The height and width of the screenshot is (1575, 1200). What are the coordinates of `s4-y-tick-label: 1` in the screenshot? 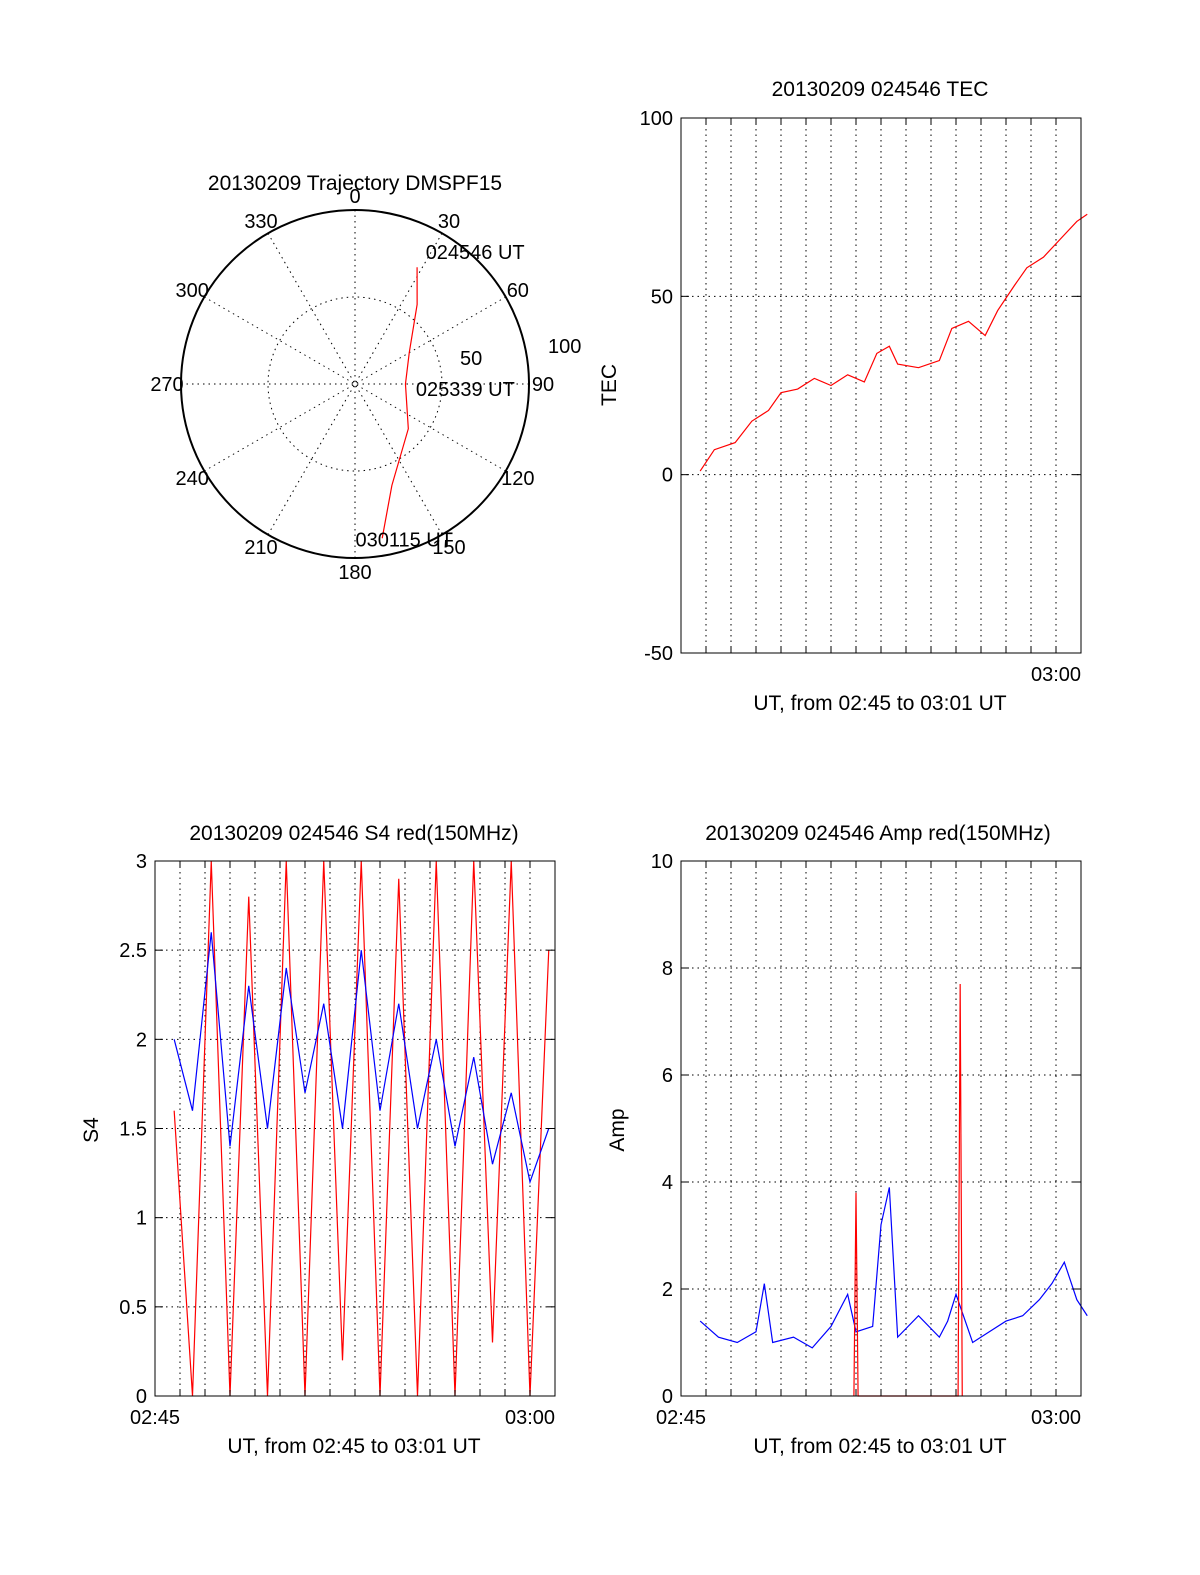 It's located at (141, 1219).